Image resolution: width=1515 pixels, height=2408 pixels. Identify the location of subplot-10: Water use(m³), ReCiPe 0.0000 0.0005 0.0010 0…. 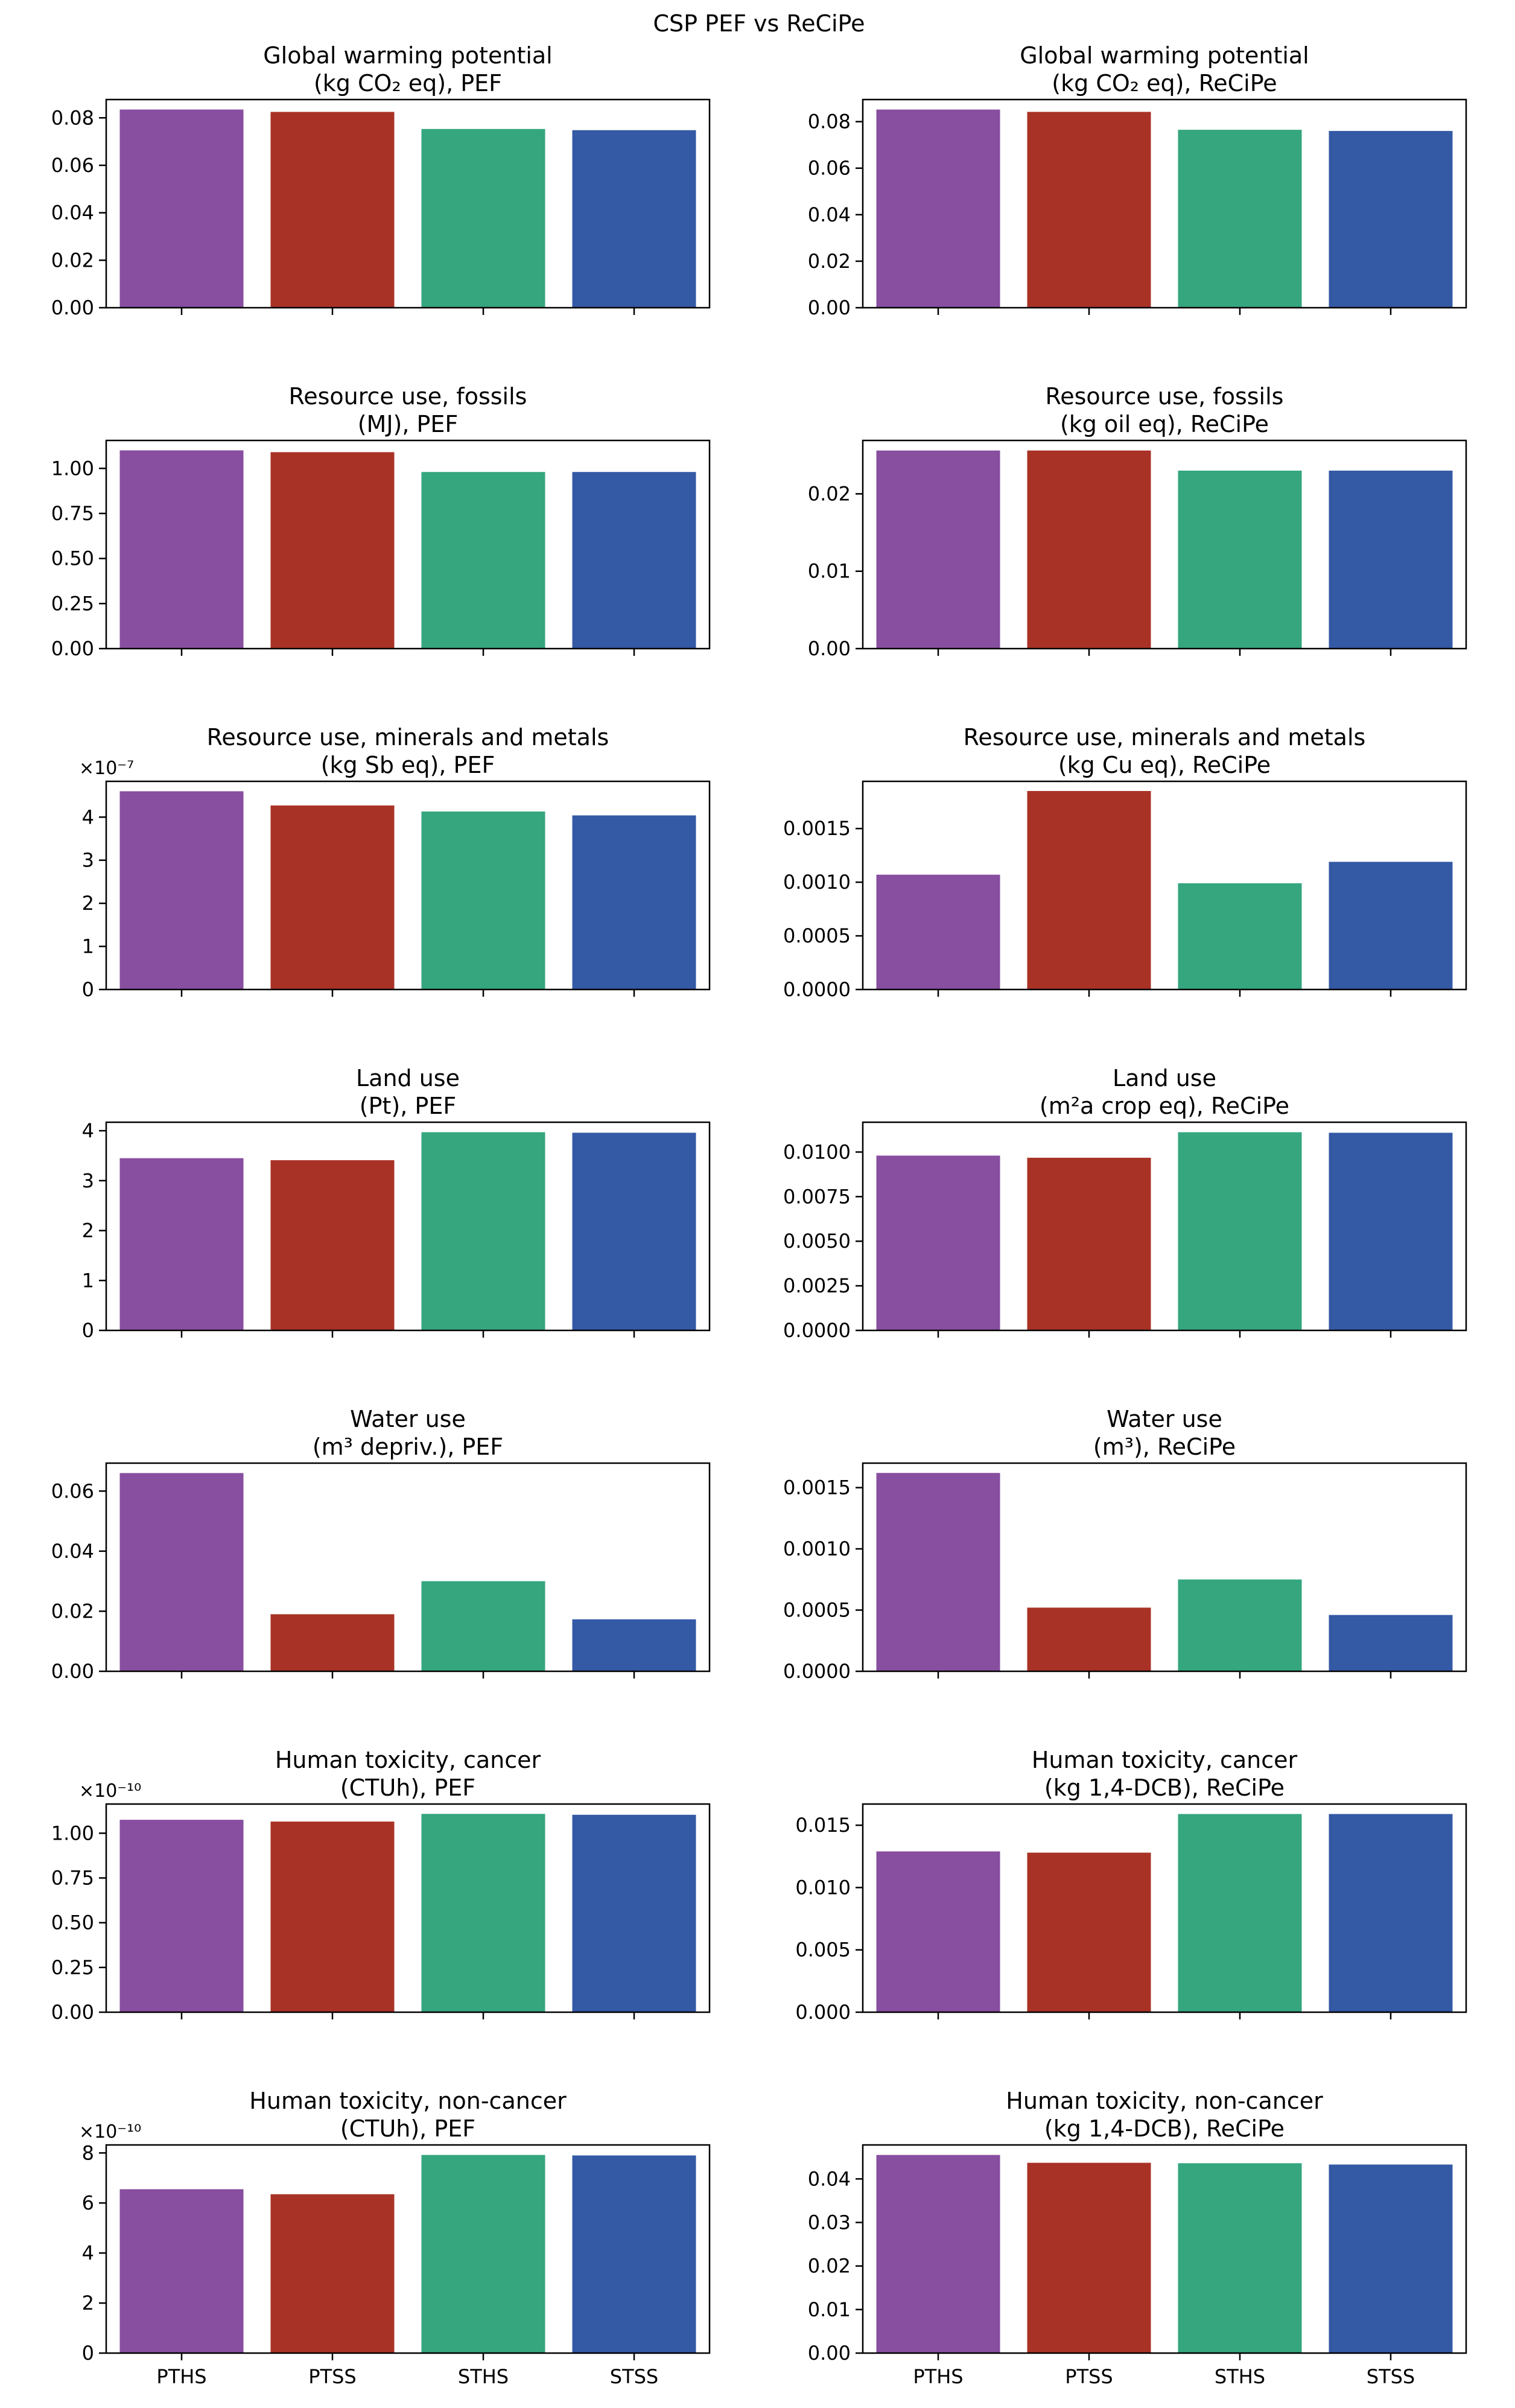
(1125, 1544).